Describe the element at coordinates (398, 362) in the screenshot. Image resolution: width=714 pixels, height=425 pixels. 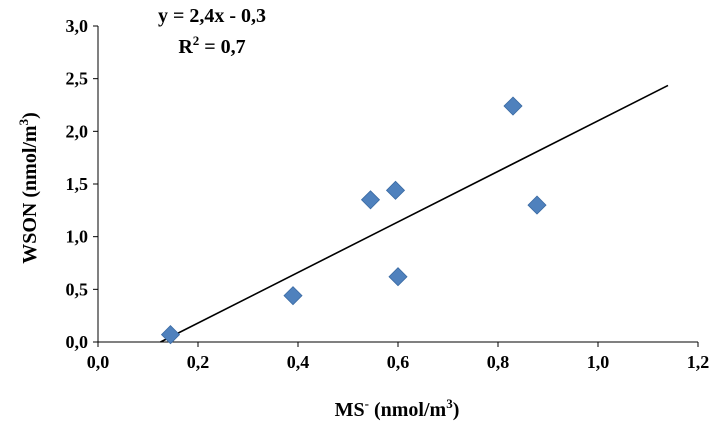
I see `x-tick-label: 0,6` at that location.